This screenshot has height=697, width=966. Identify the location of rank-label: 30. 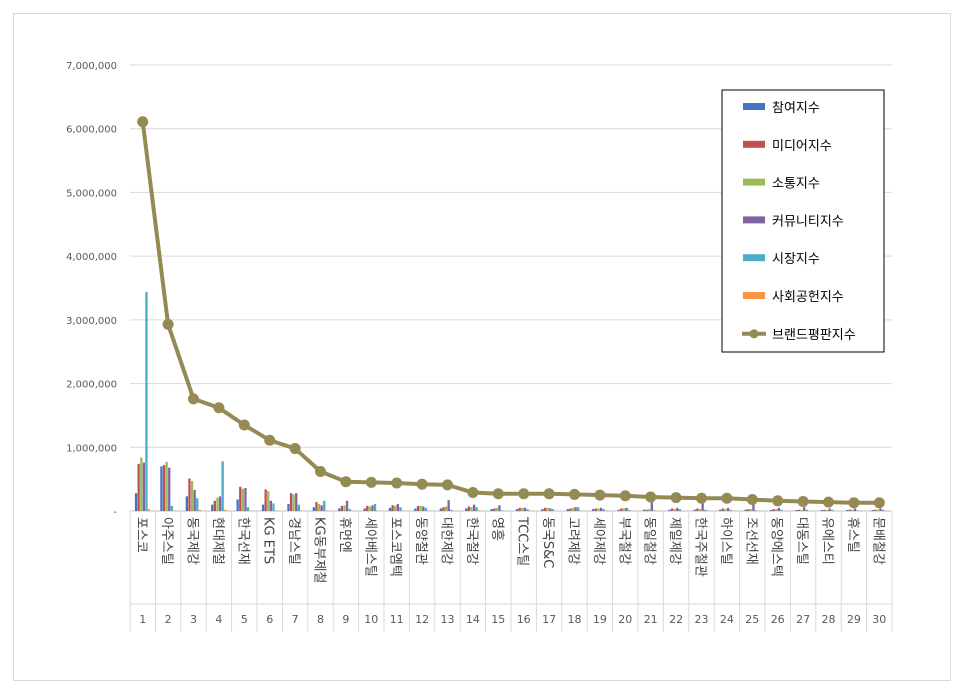
(879, 619).